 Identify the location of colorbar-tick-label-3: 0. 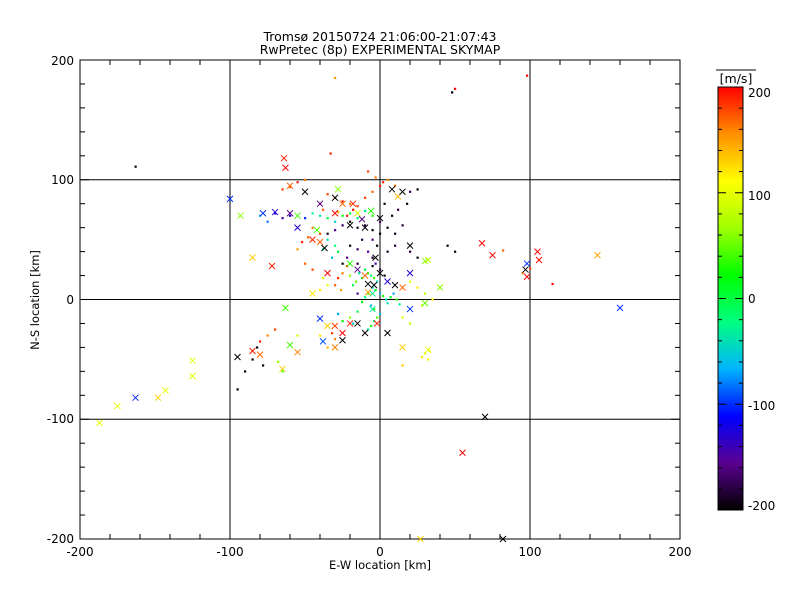
(752, 299).